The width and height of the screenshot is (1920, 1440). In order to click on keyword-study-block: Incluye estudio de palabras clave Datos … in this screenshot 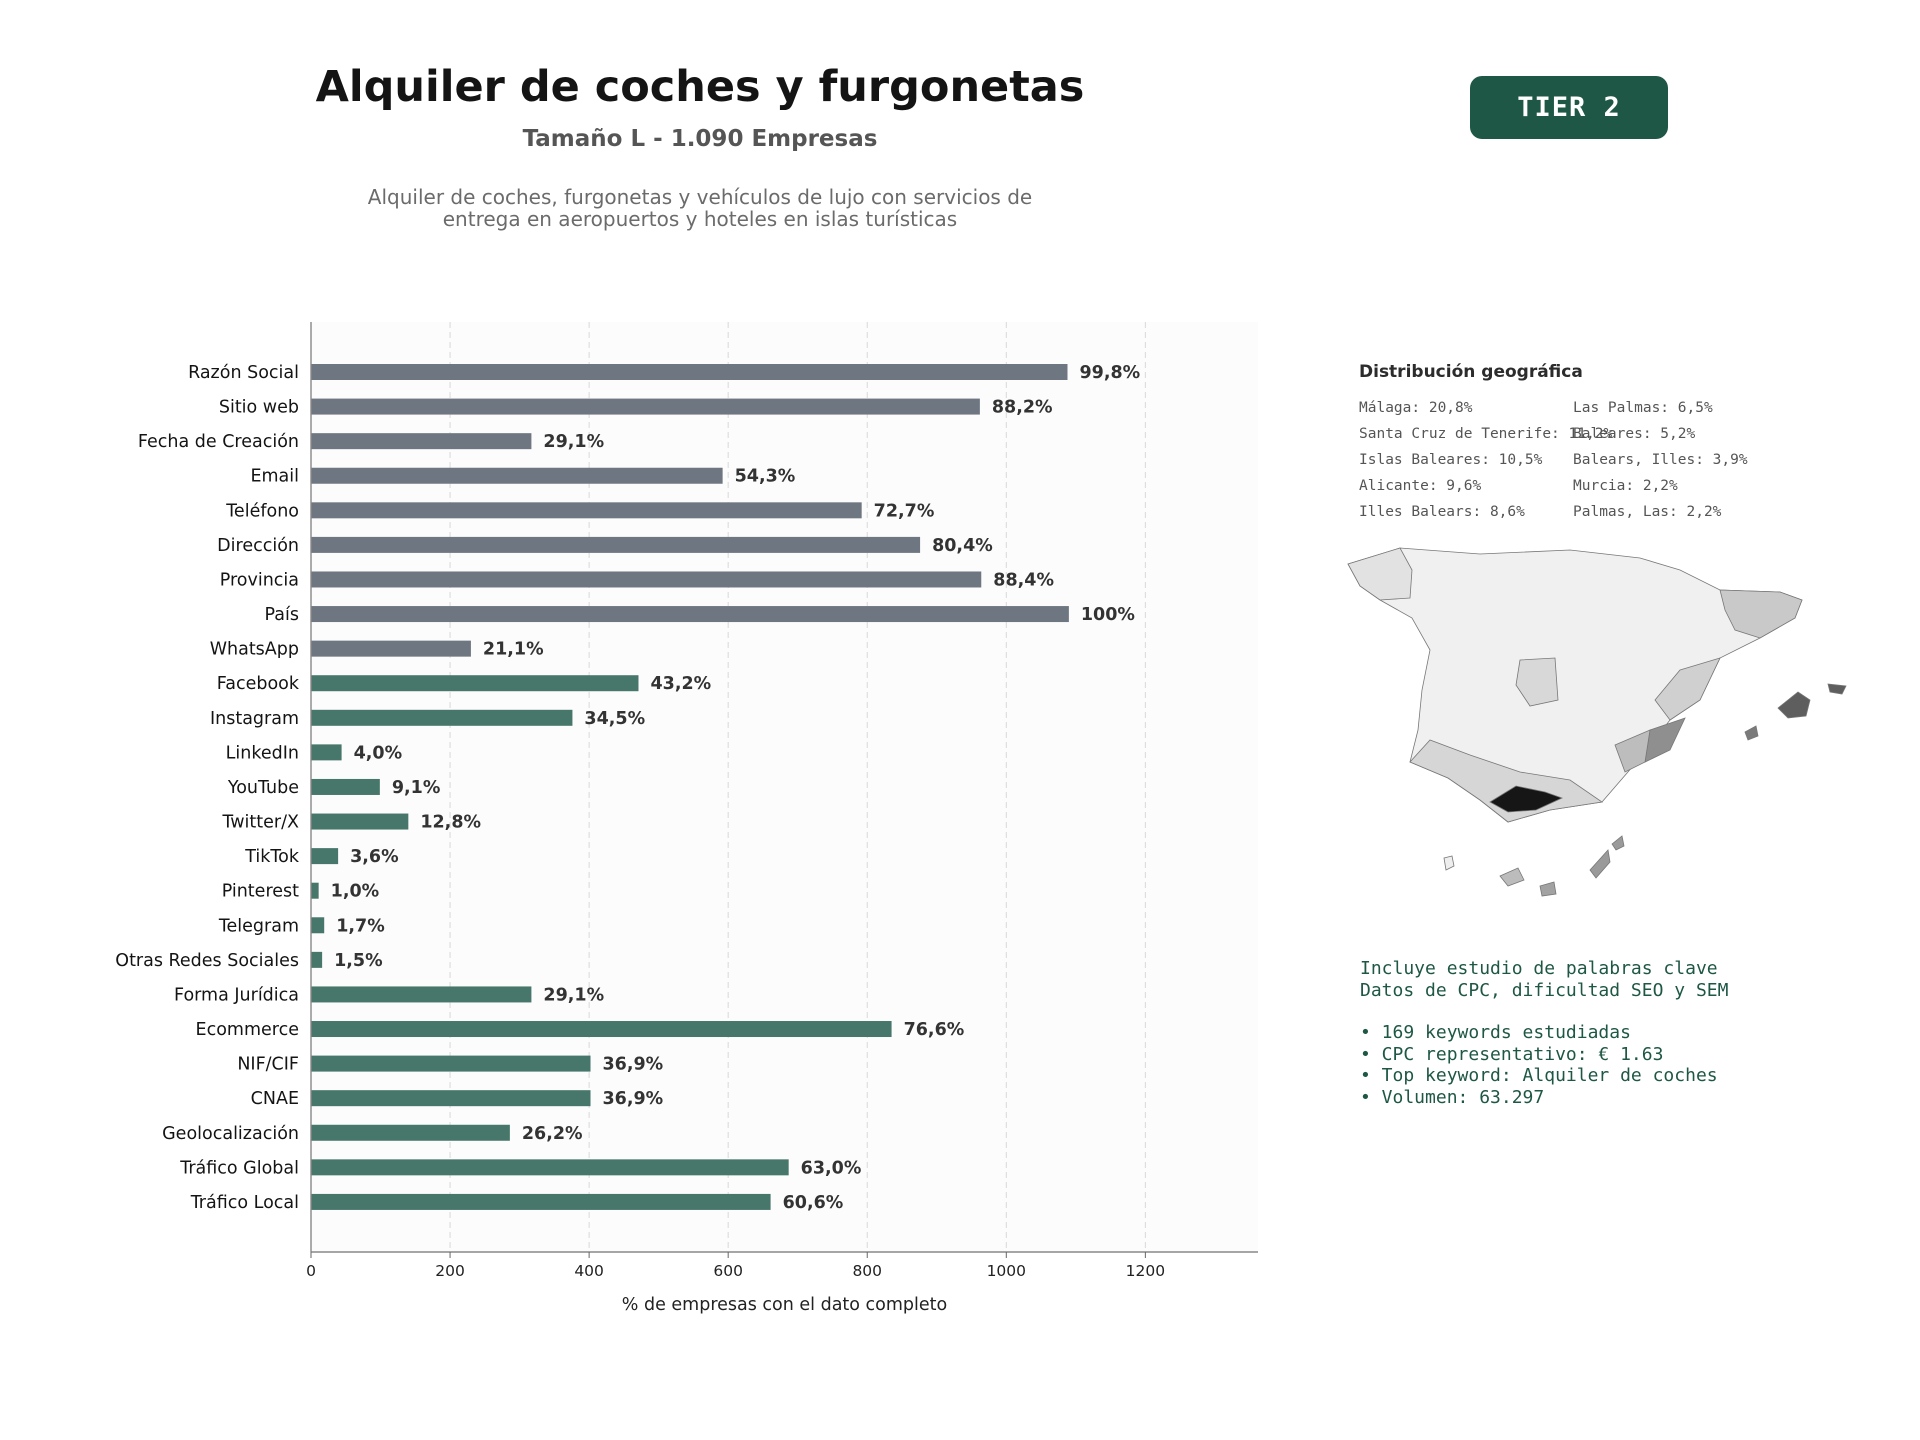, I will do `click(1620, 1033)`.